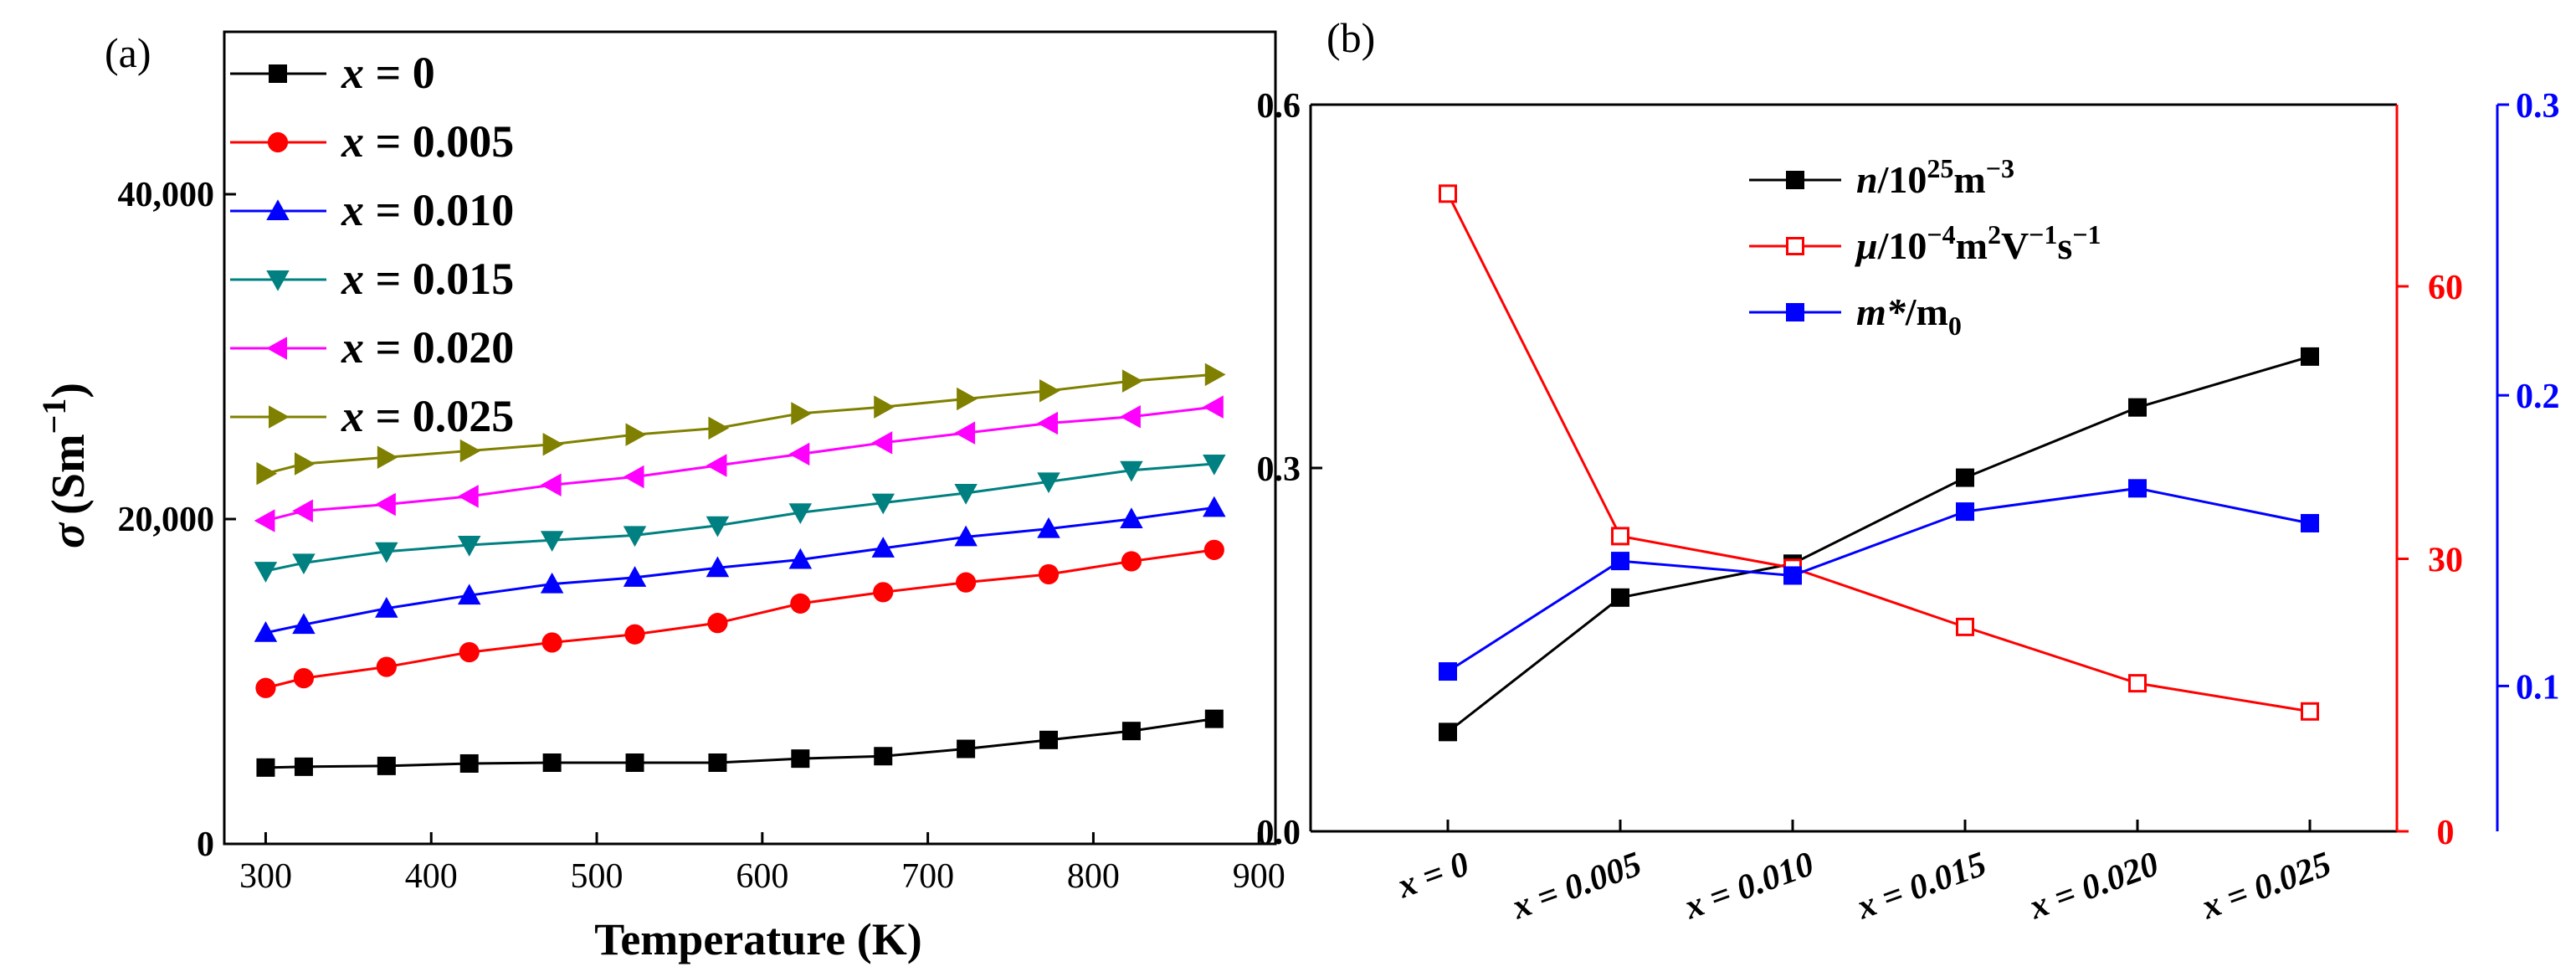 The width and height of the screenshot is (2576, 977). What do you see at coordinates (2102, 883) in the screenshot?
I see `x-category-val: = 0.020` at bounding box center [2102, 883].